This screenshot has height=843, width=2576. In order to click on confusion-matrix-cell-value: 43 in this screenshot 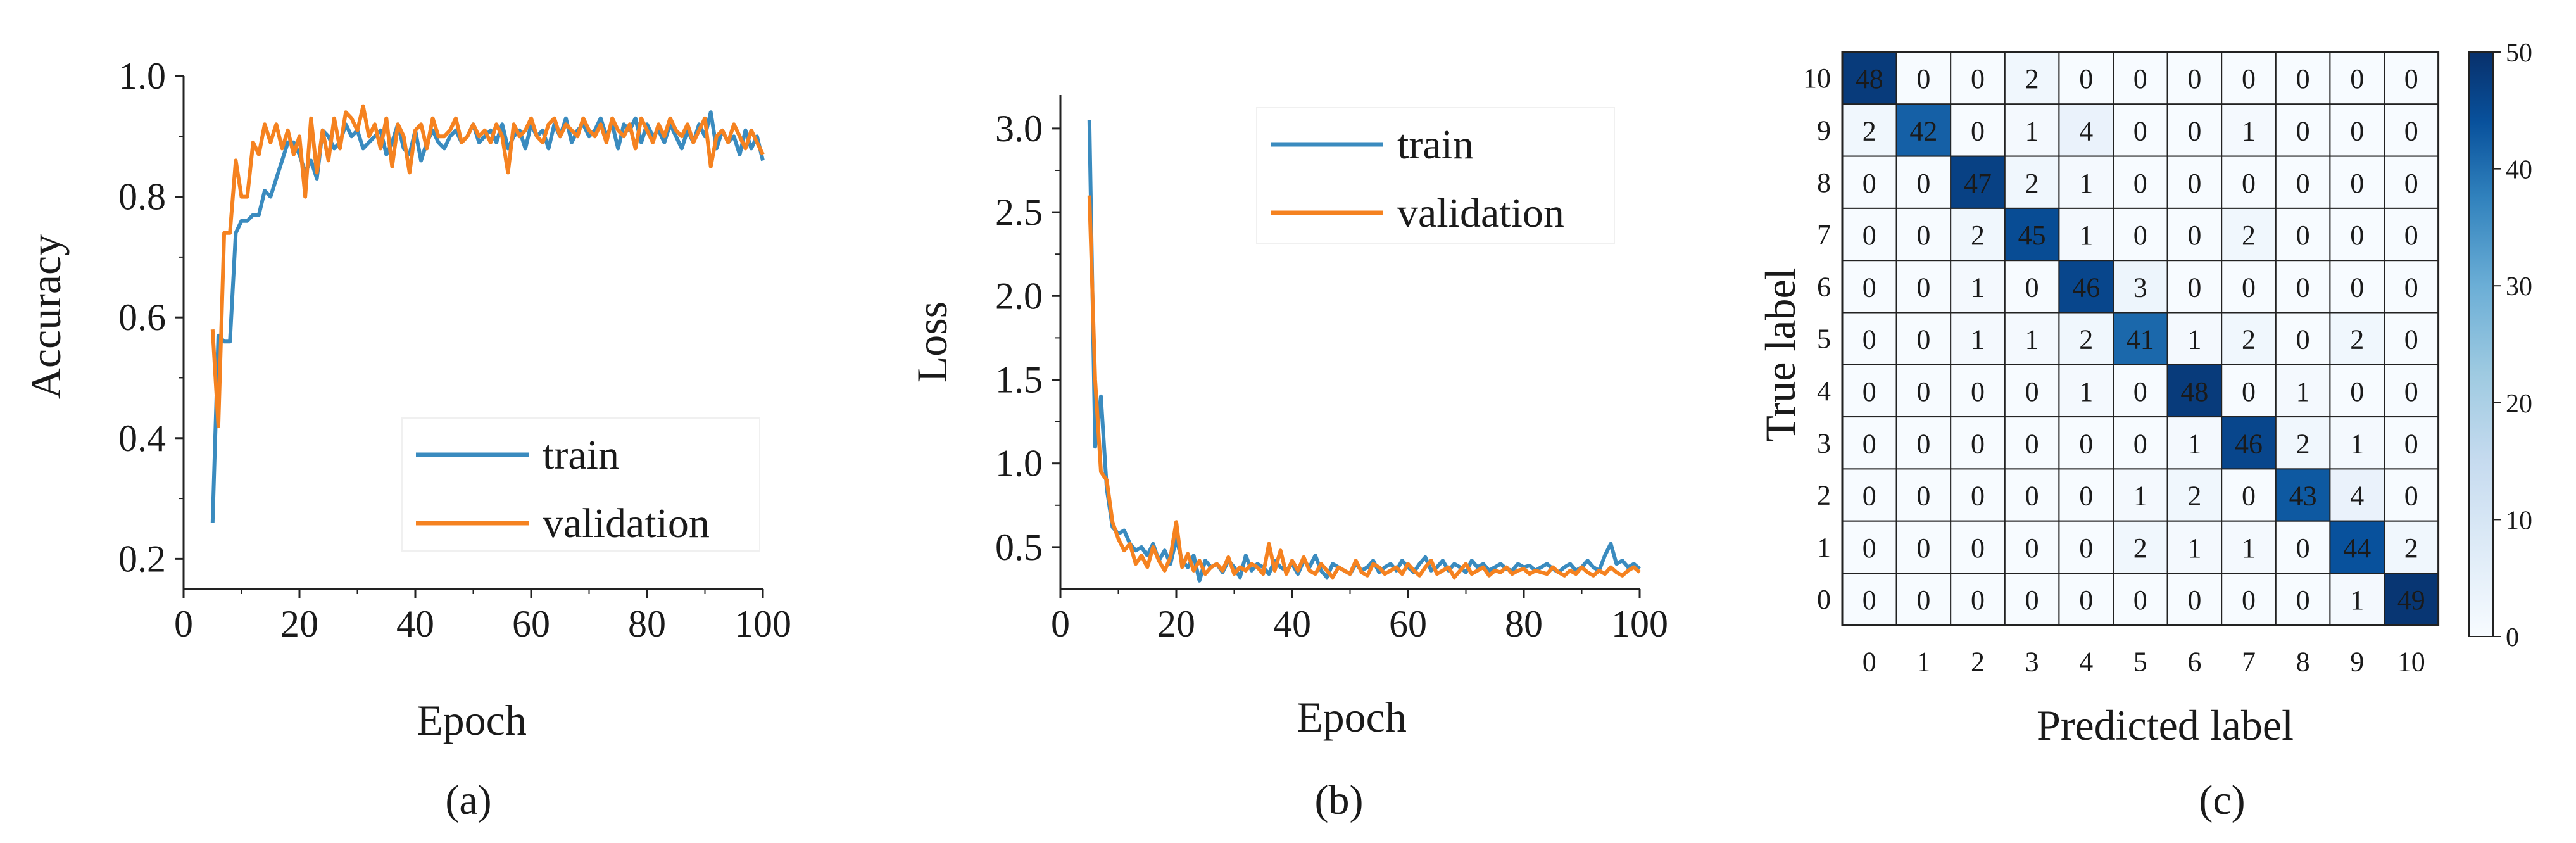, I will do `click(2303, 496)`.